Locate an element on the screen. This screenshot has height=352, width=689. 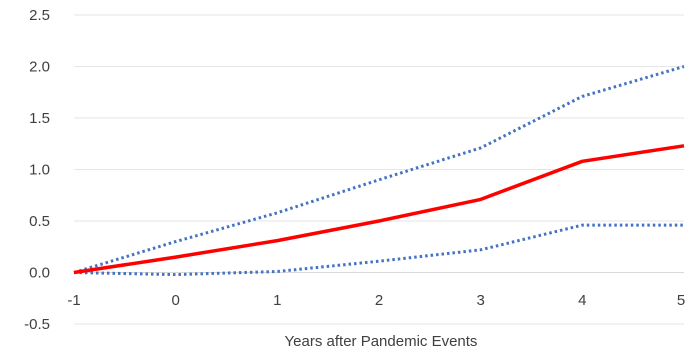
lower-bound-dotted-line is located at coordinates (378, 250).